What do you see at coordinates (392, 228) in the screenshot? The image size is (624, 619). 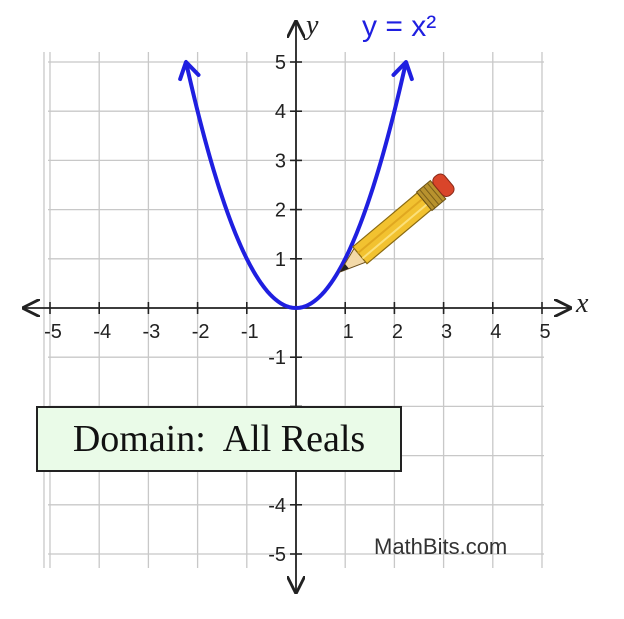 I see `pencil-shaft` at bounding box center [392, 228].